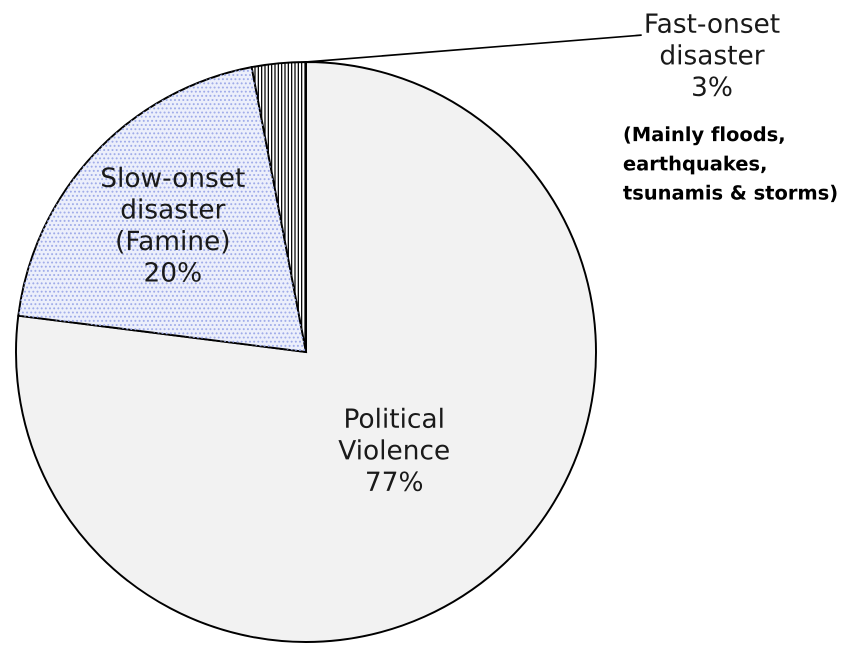  What do you see at coordinates (729, 164) in the screenshot?
I see `text: (Mainly floods, earthquakes, tsunamis & storms)` at bounding box center [729, 164].